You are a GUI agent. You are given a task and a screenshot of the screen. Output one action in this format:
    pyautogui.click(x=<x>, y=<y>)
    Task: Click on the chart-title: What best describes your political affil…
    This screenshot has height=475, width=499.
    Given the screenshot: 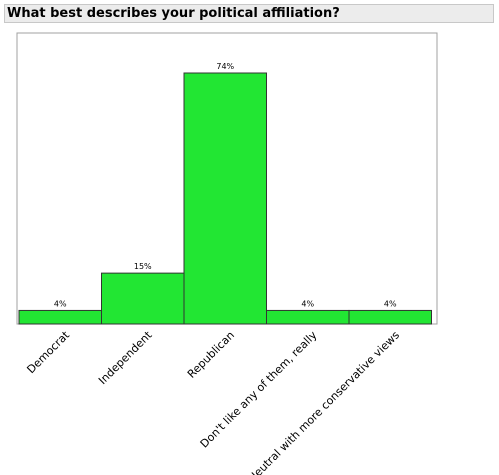 What is the action you would take?
    pyautogui.click(x=173, y=13)
    